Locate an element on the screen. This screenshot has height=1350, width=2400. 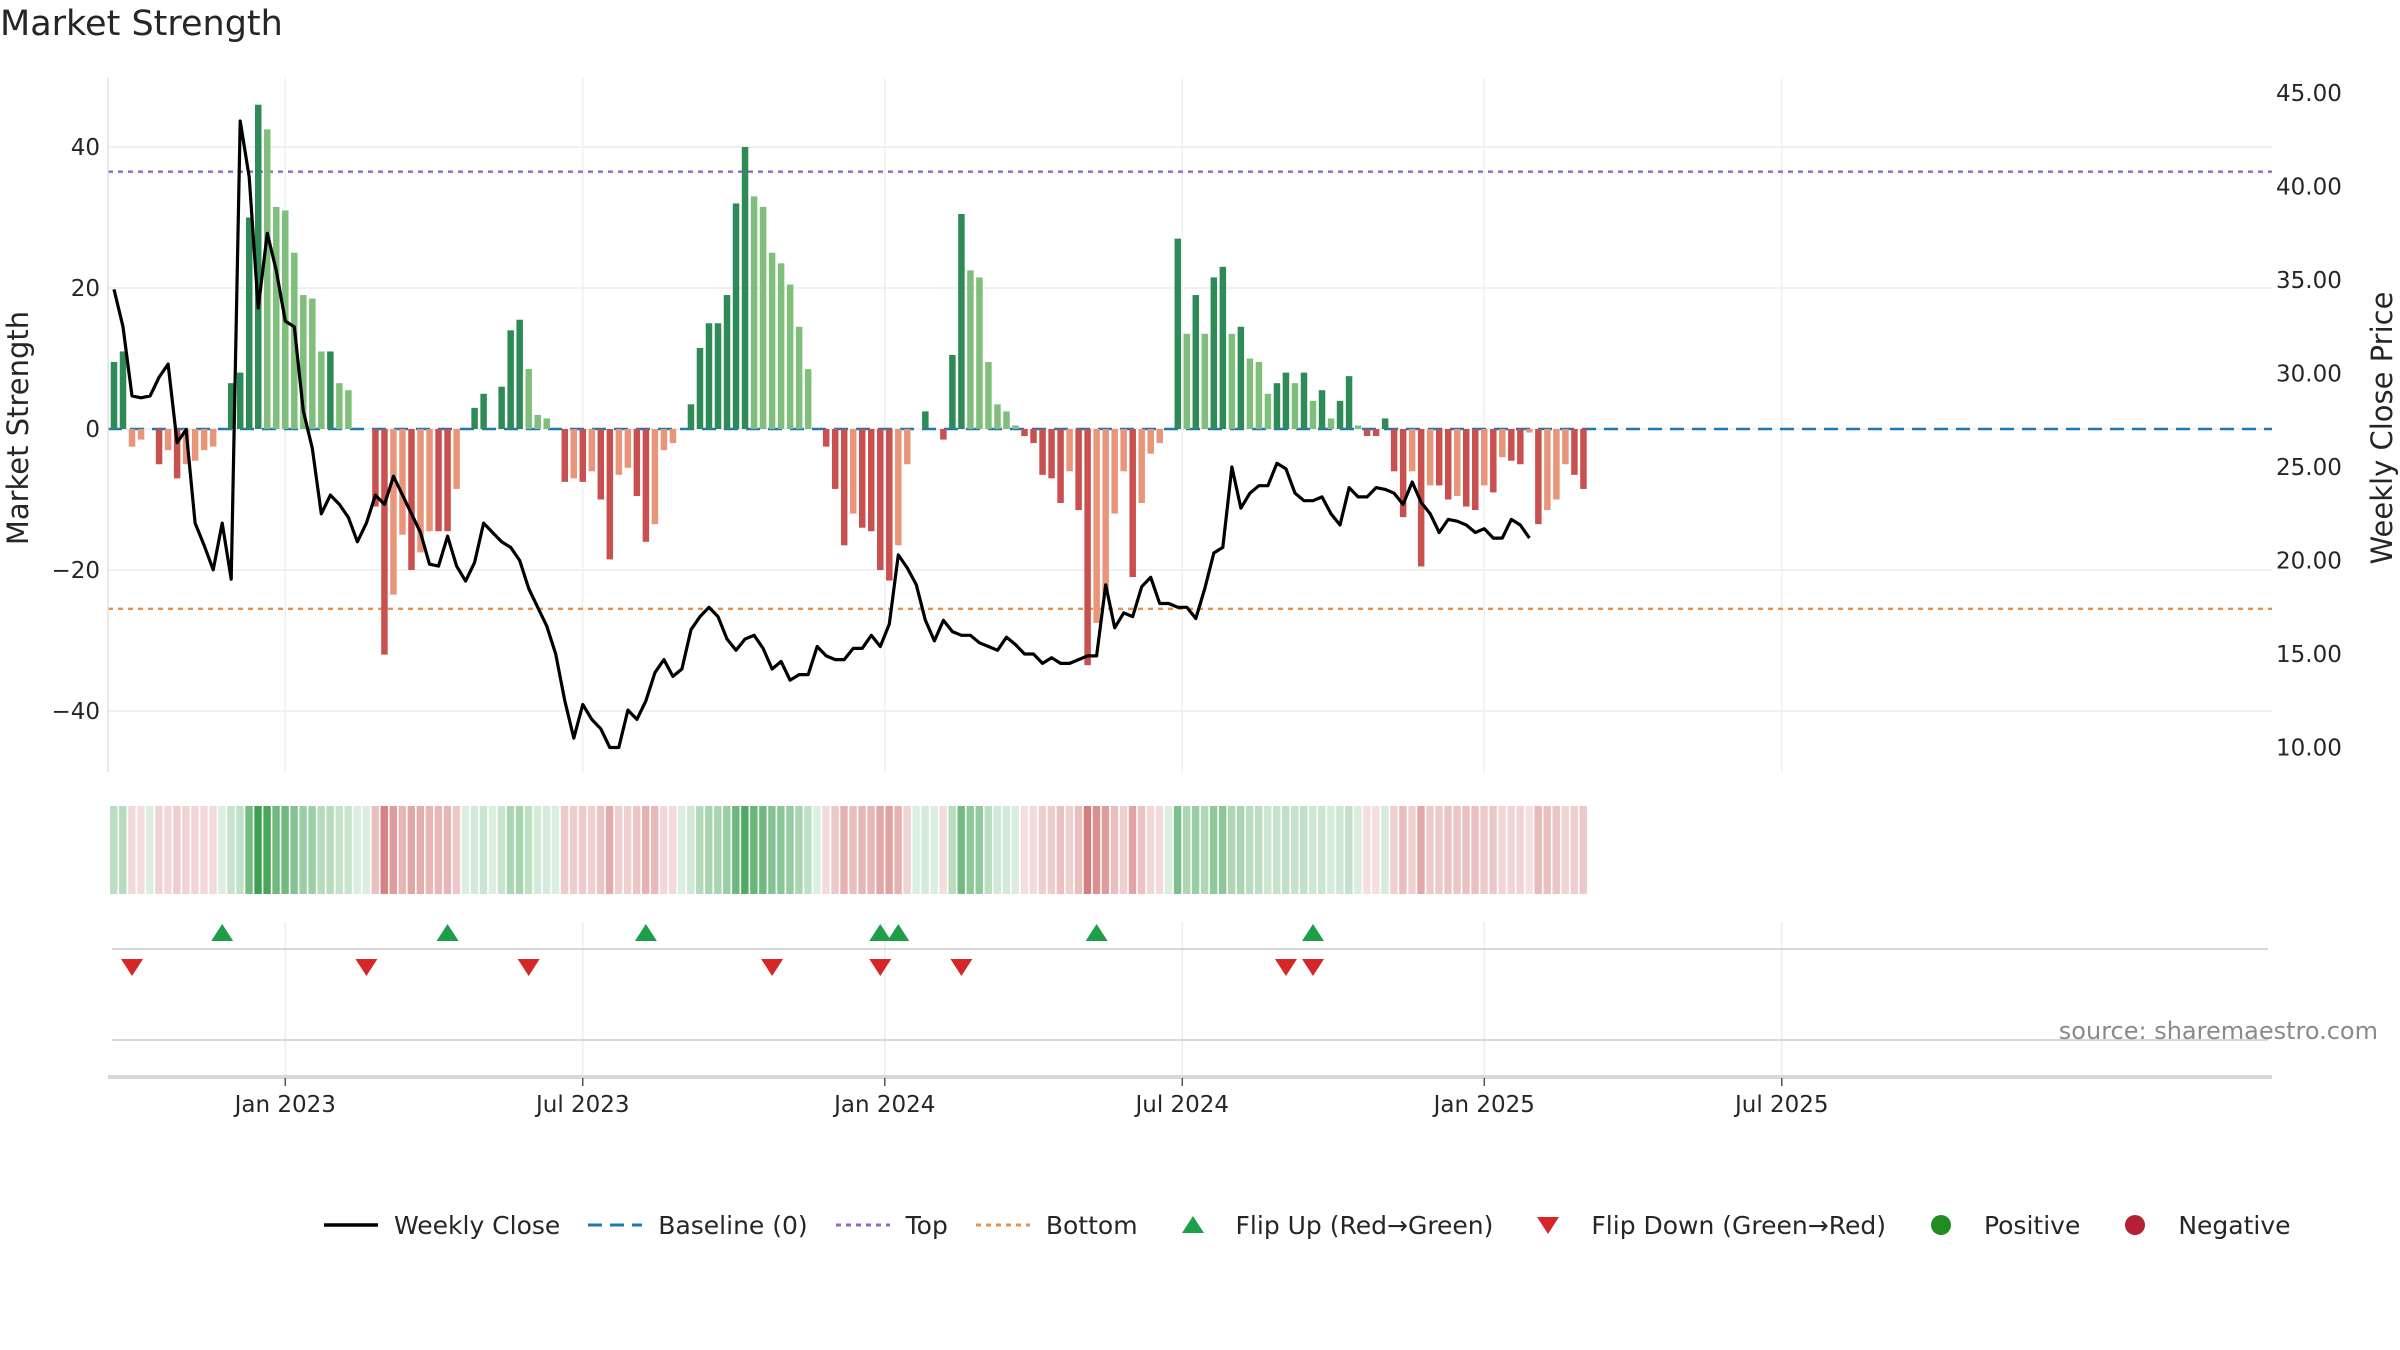
legend-label: Positive is located at coordinates (2032, 1225).